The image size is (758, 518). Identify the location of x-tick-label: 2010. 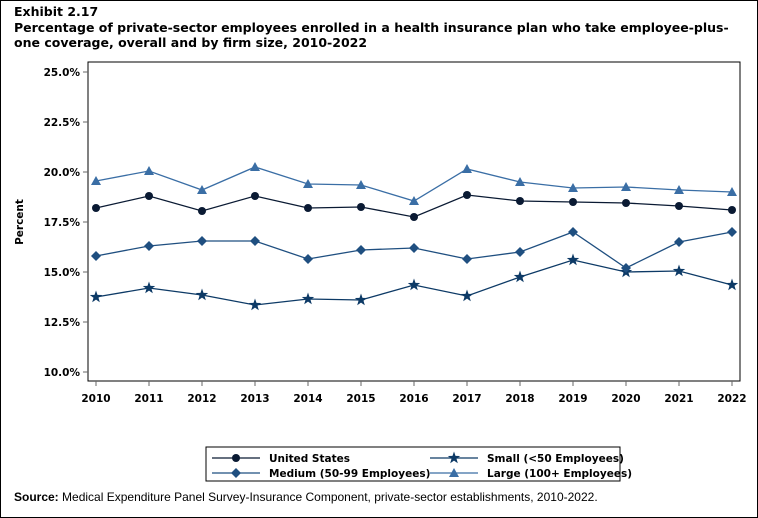
(95, 399).